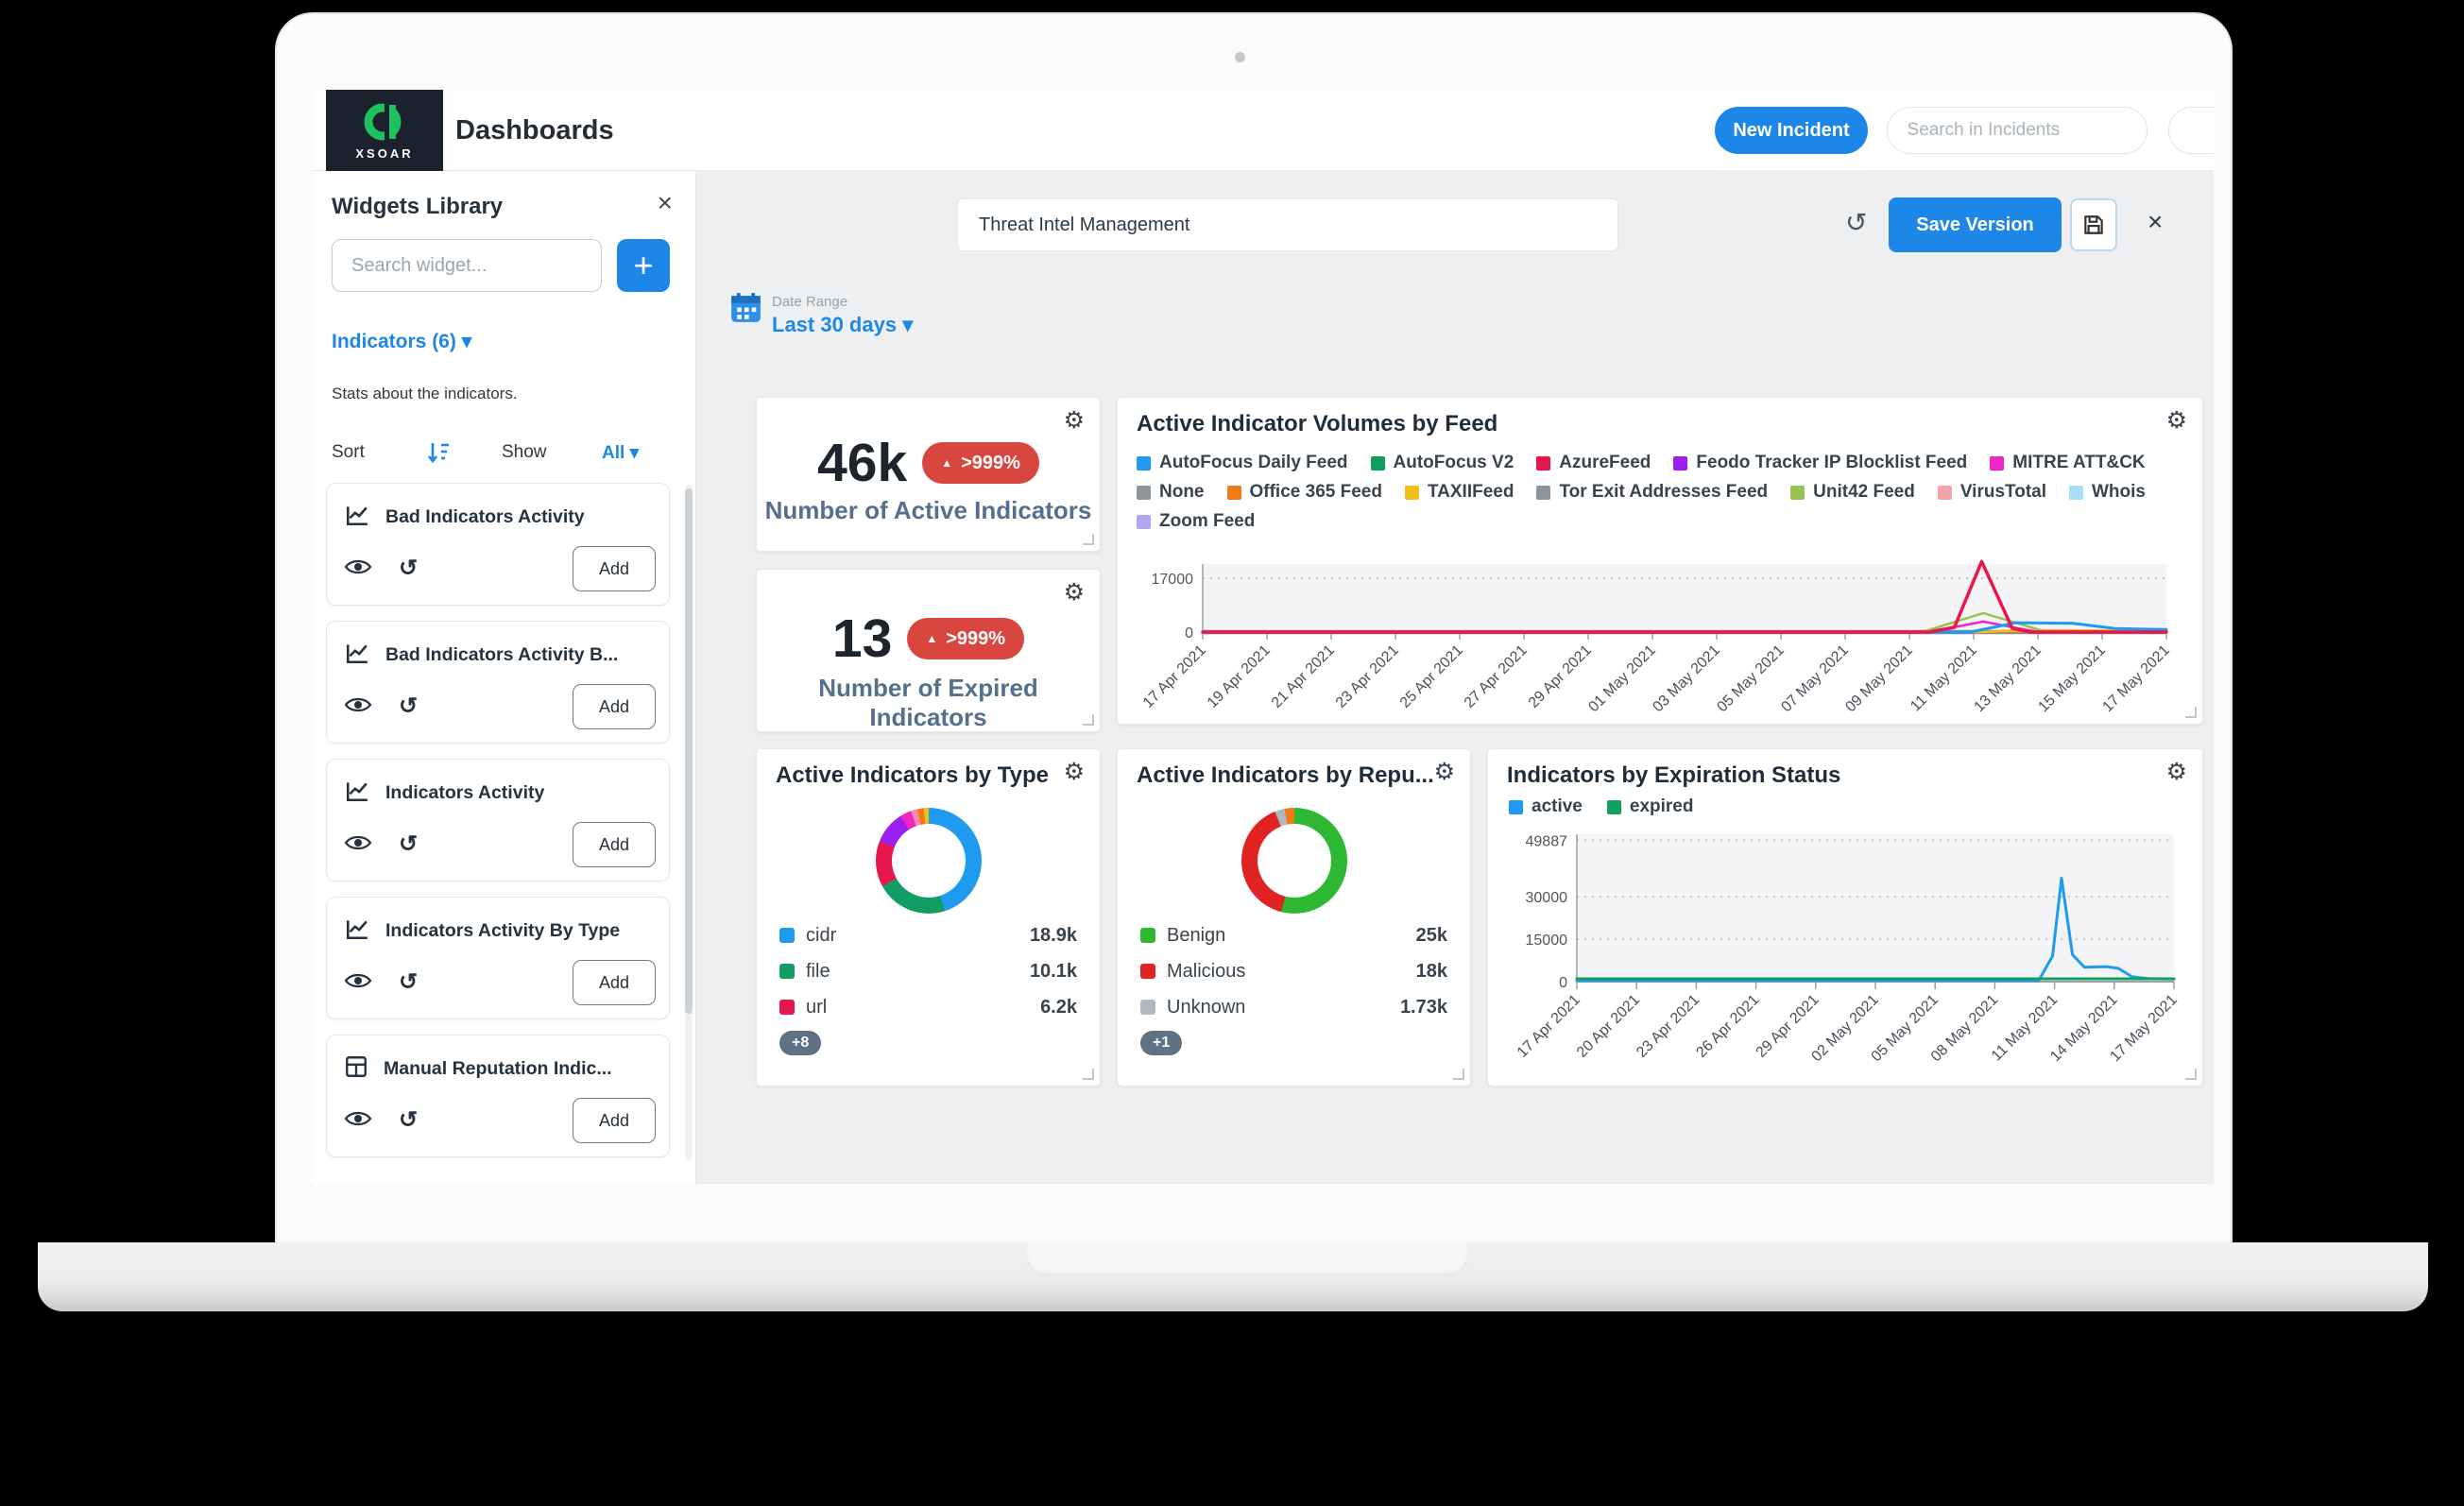 This screenshot has width=2464, height=1506. Describe the element at coordinates (2191, 130) in the screenshot. I see `header-extra-control` at that location.